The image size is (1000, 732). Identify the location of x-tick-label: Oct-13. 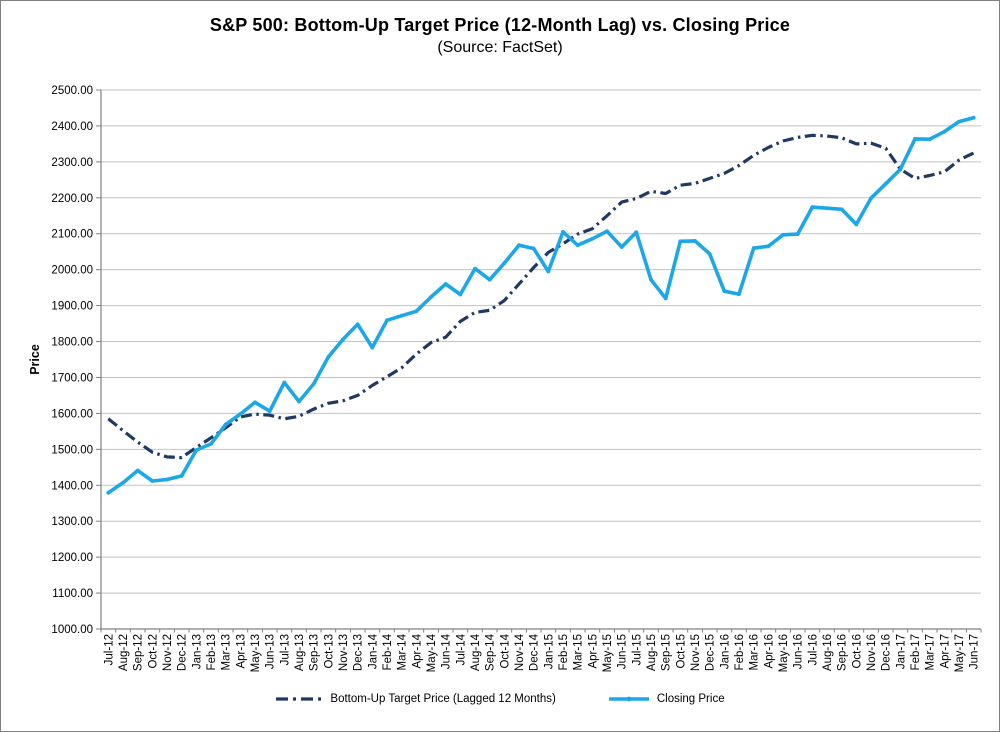
(329, 651).